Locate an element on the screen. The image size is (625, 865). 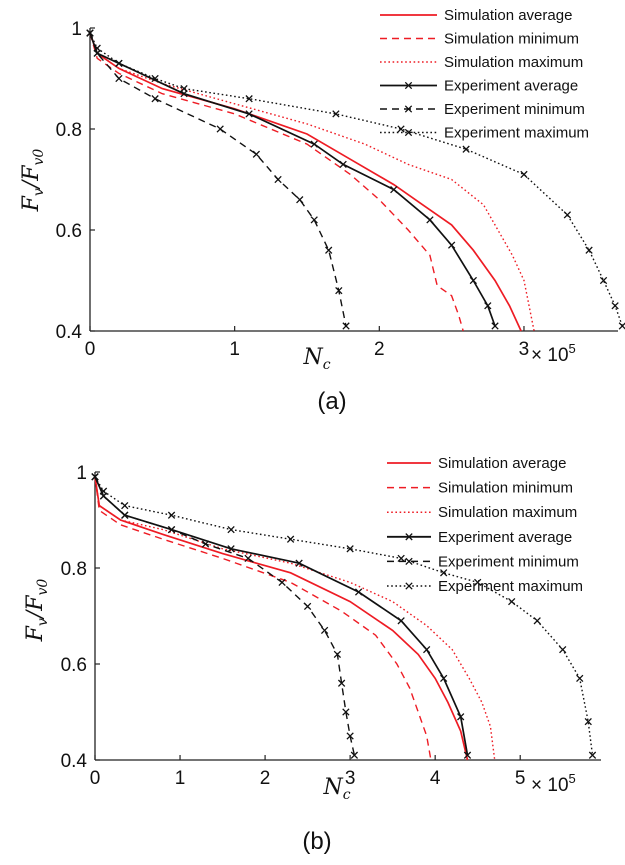
panel-b-x-tick-label: 2 is located at coordinates (265, 778).